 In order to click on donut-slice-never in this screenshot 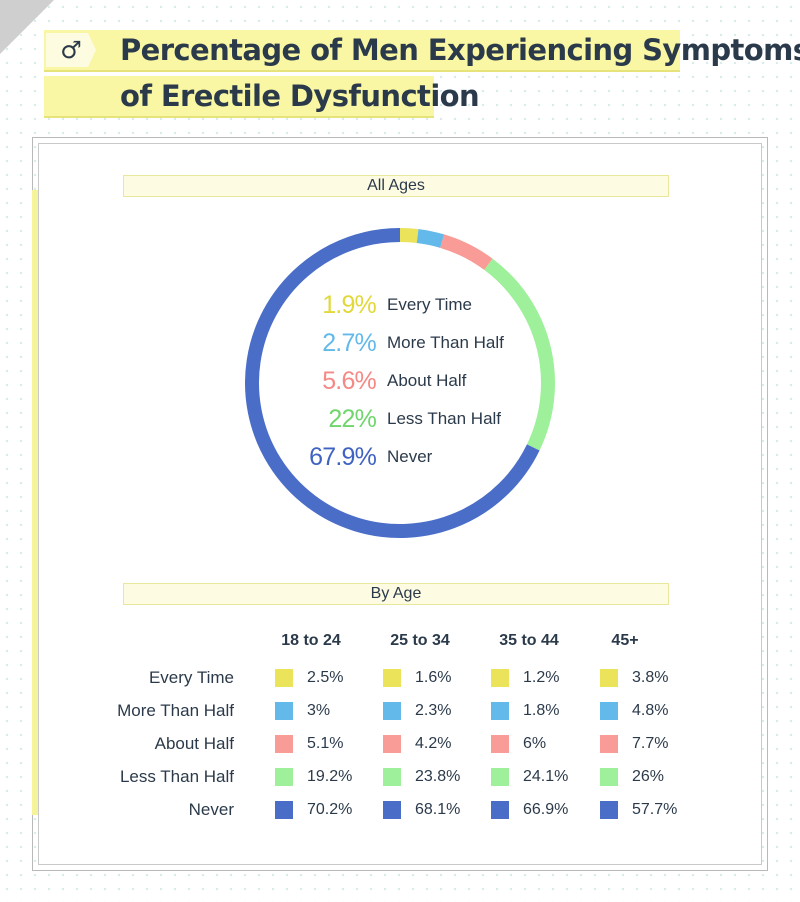, I will do `click(392, 383)`.